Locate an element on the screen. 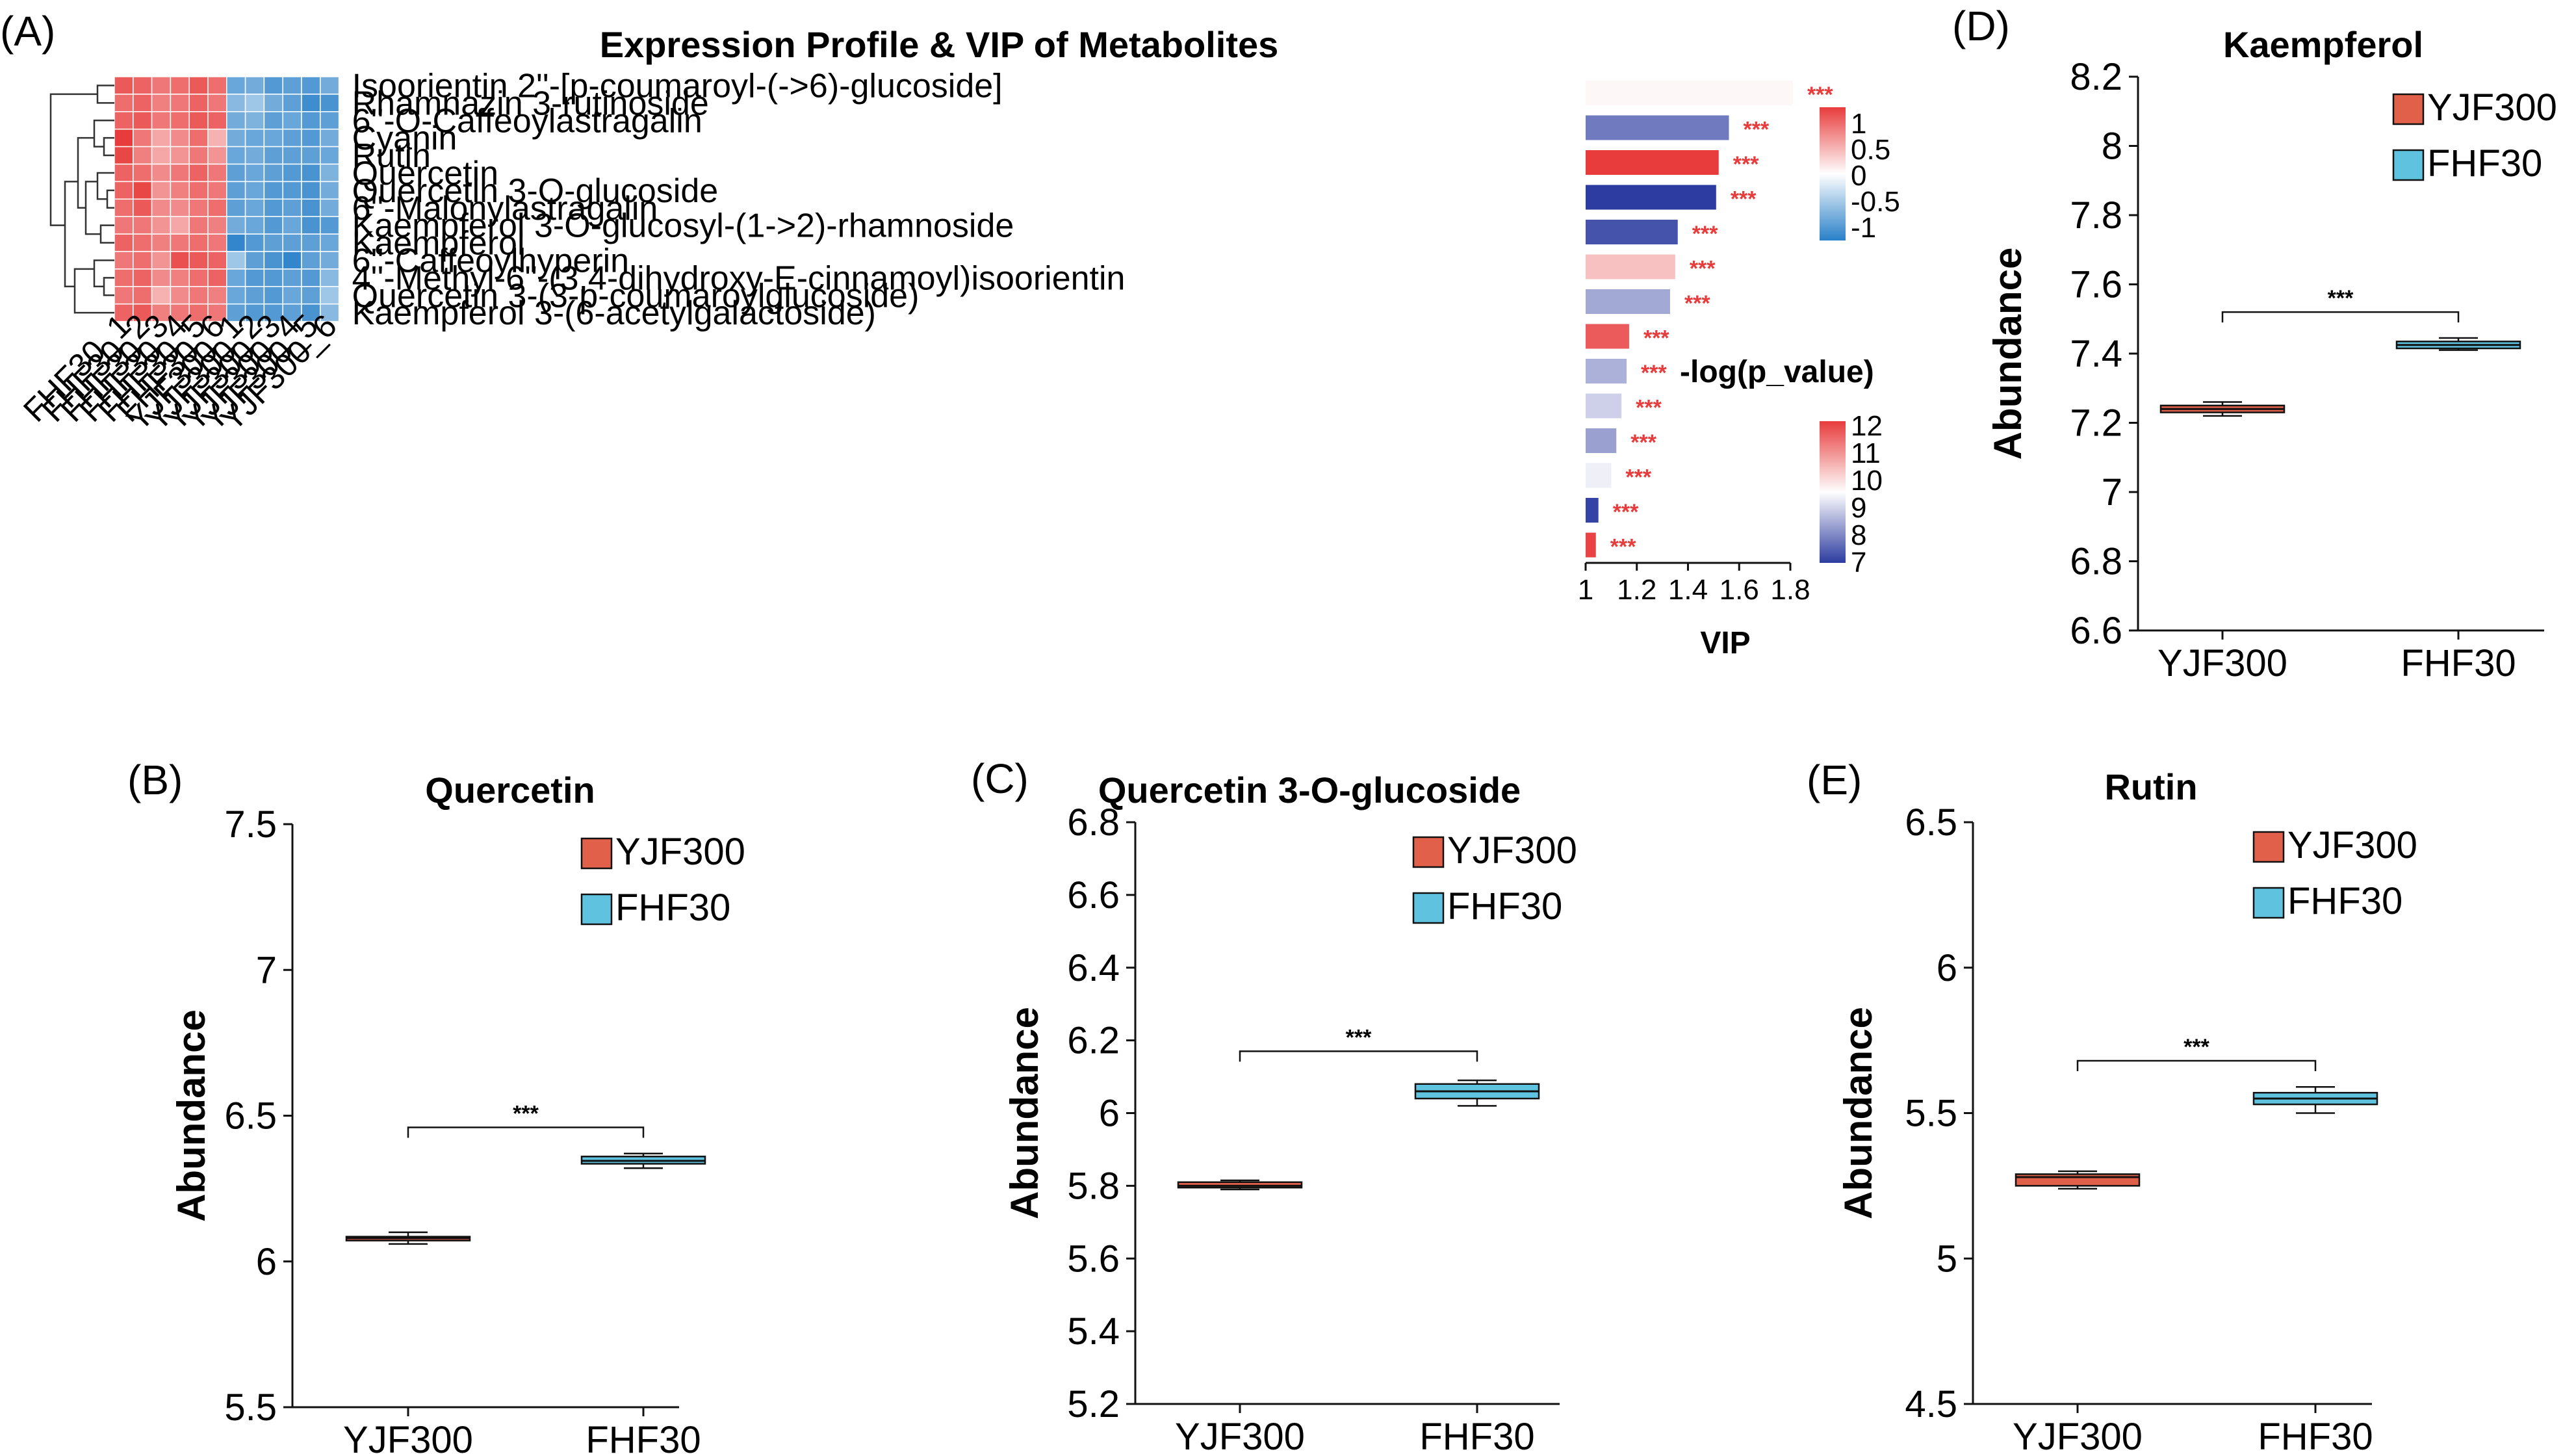 The width and height of the screenshot is (2576, 1454). legend-label: FHF30 is located at coordinates (1505, 906).